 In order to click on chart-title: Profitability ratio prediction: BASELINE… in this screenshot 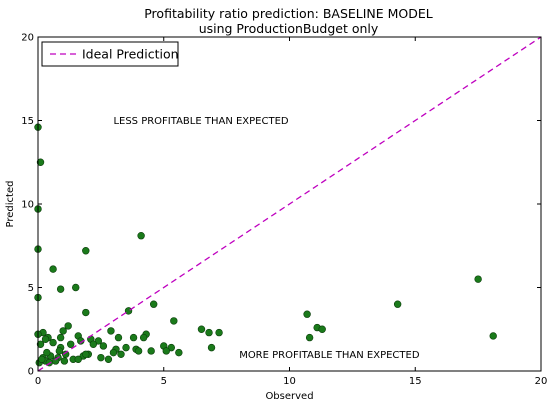, I will do `click(288, 13)`.